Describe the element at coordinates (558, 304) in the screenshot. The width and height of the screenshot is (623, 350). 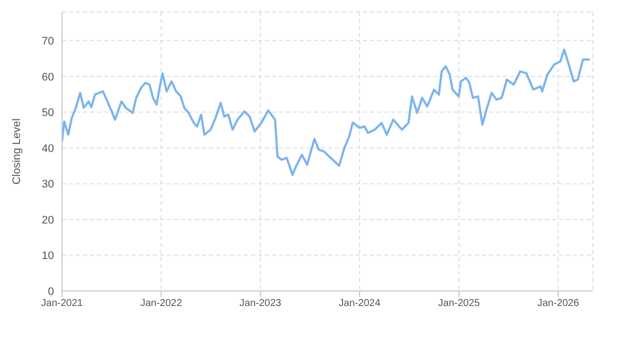
I see `x-tick-label: Jan-2026` at that location.